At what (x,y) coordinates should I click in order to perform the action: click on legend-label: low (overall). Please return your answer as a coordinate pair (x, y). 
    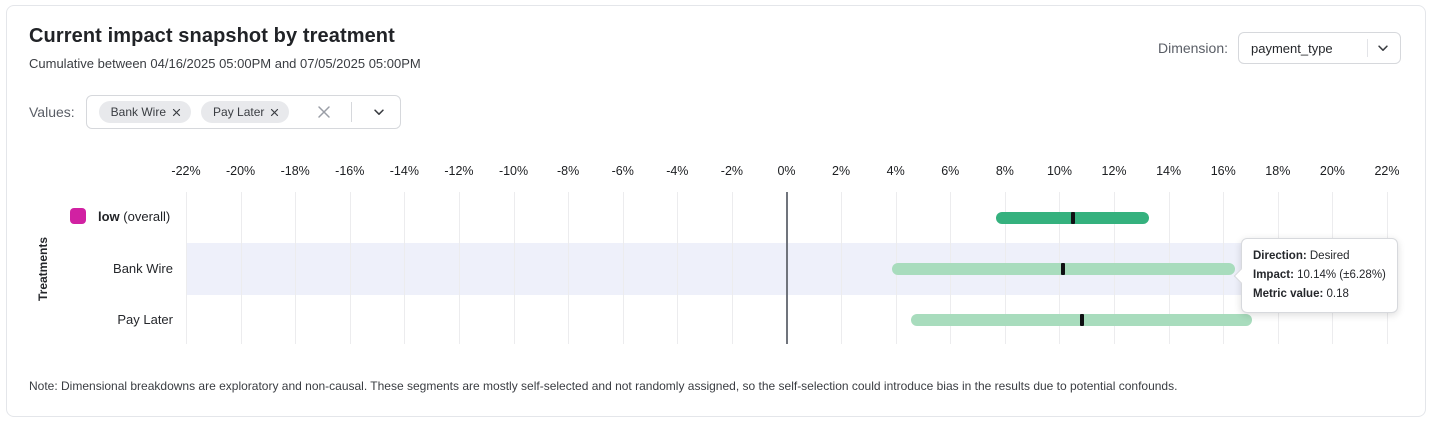
    Looking at the image, I should click on (134, 216).